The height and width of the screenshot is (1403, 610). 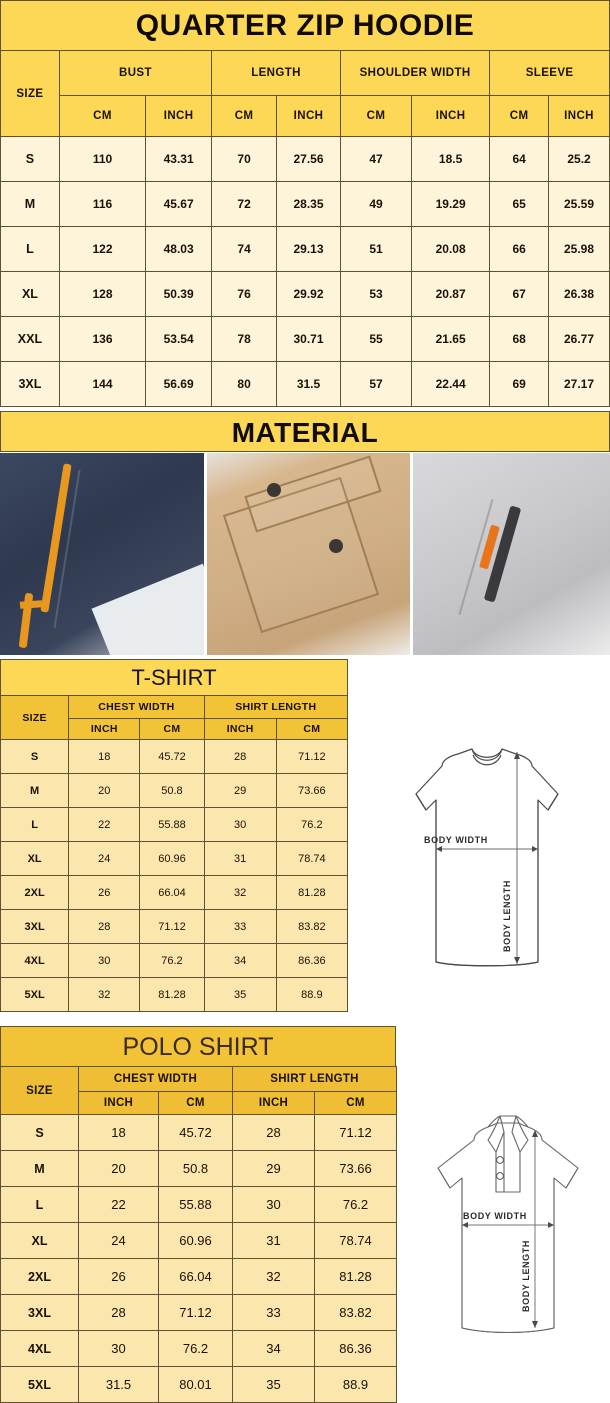 I want to click on table-row: L 122 48.03 74 29.13 51 20.08 66 25.98, so click(x=305, y=249).